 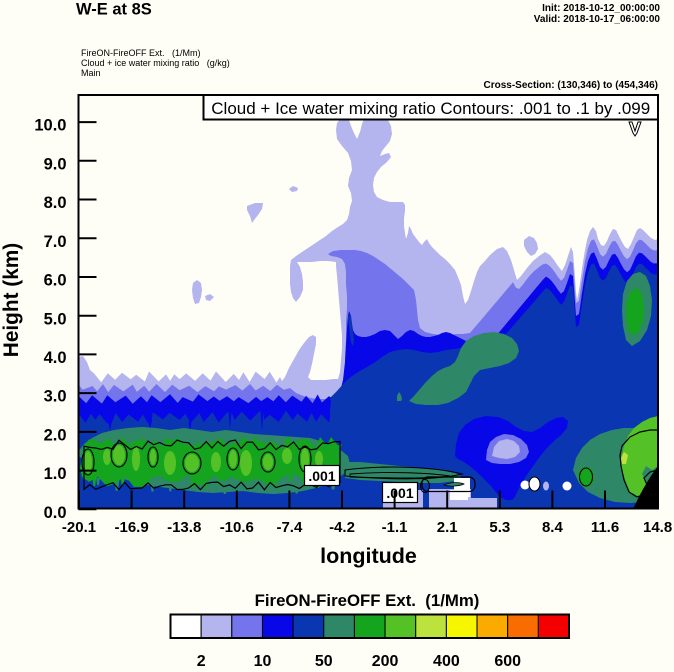 I want to click on svg-text: 4.0, so click(x=55, y=358).